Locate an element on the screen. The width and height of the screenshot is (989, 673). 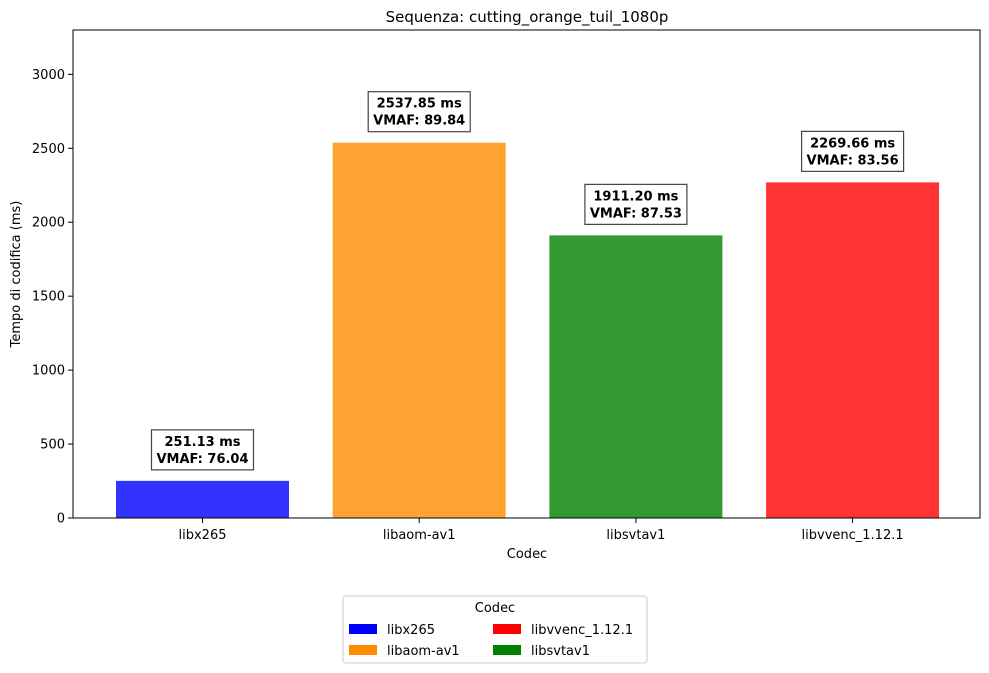
chart-title: Sequenza: cutting_orange_tuil_1080p is located at coordinates (527, 17).